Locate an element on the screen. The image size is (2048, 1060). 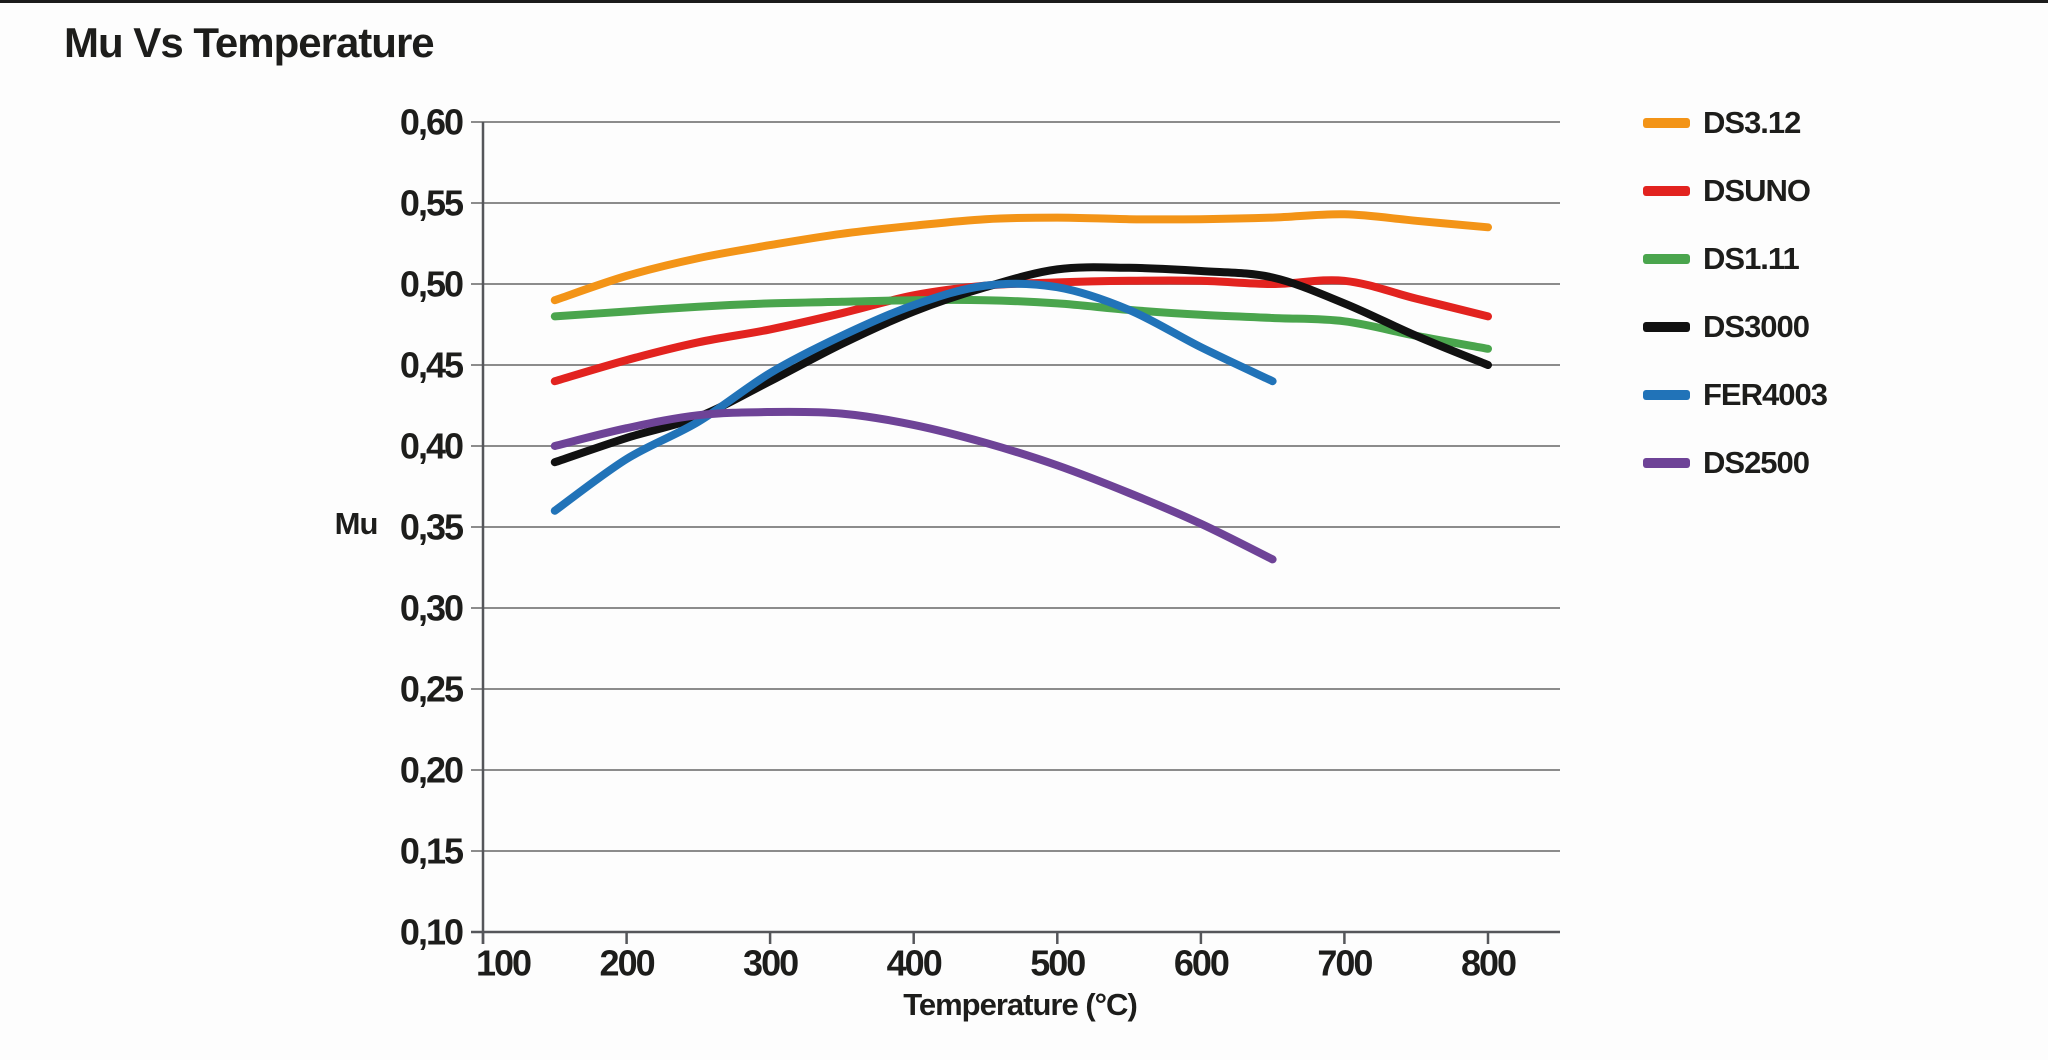
x-tick-label: 700 is located at coordinates (1344, 963).